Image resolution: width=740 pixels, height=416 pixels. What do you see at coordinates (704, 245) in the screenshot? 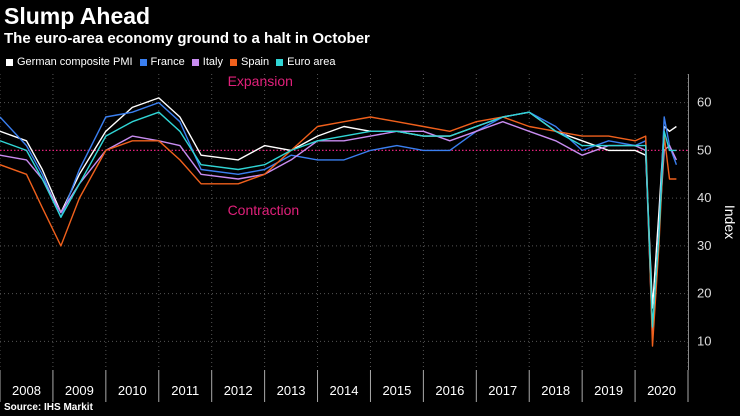
I see `y-tick-label-30: 30` at bounding box center [704, 245].